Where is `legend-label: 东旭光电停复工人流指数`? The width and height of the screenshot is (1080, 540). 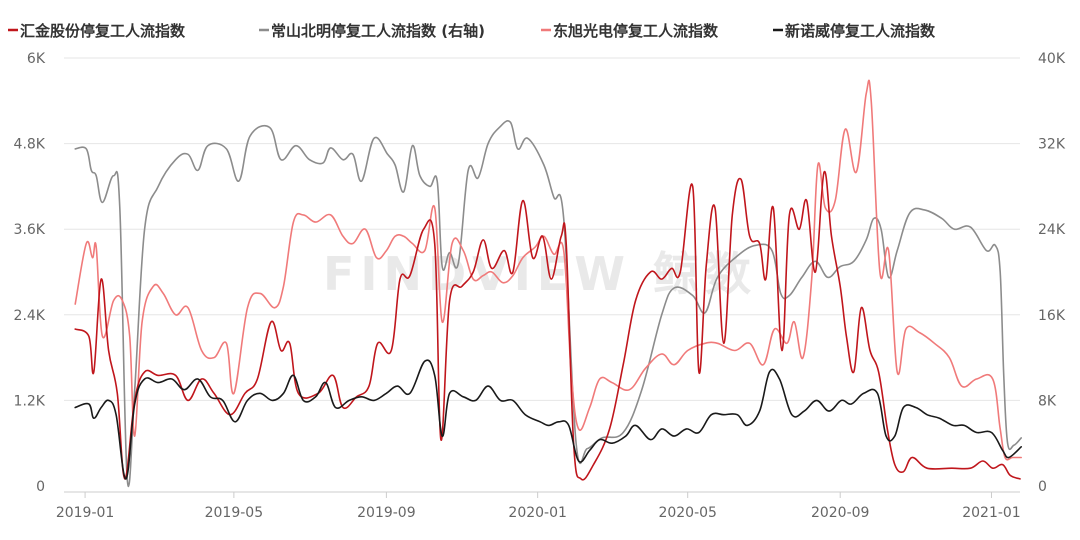 legend-label: 东旭光电停复工人流指数 is located at coordinates (636, 31).